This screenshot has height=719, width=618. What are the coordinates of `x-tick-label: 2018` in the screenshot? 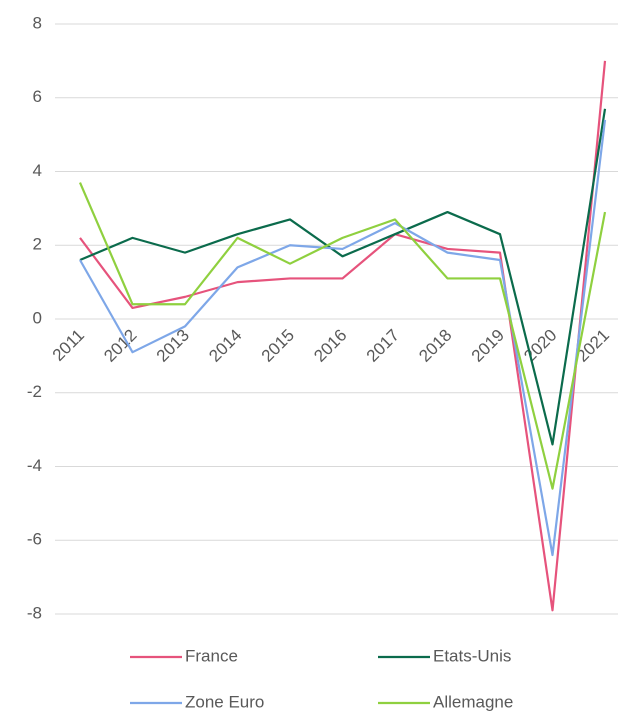 It's located at (435, 346).